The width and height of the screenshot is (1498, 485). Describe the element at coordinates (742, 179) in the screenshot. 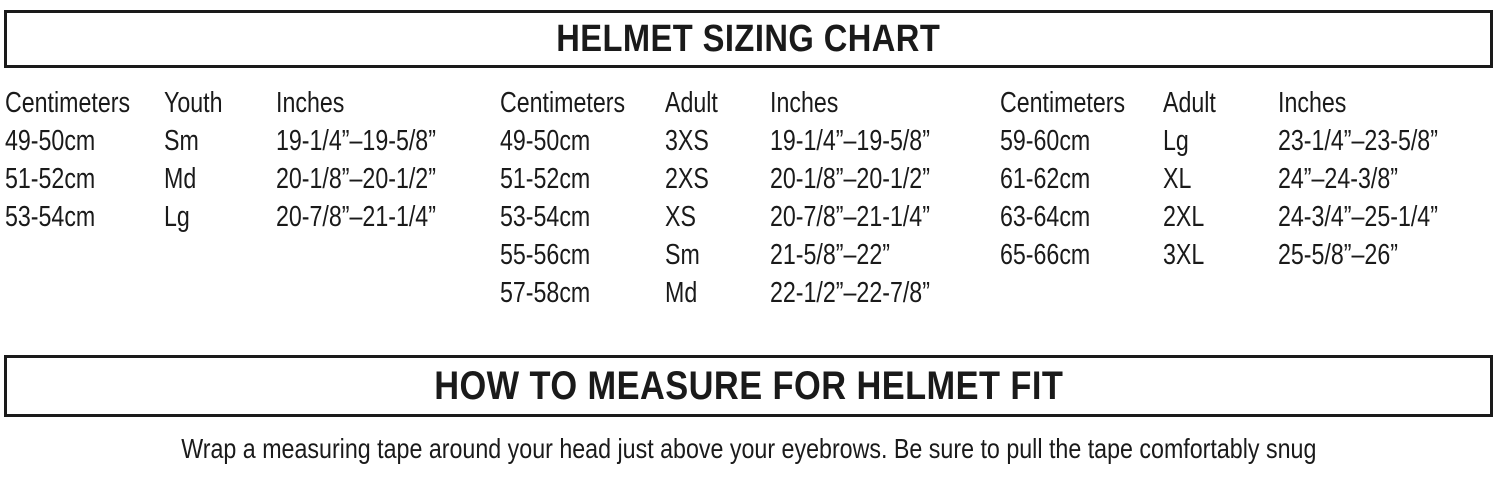

I see `table-row: 51-52cm 2XS 20-1/8”–20-1/2”` at that location.